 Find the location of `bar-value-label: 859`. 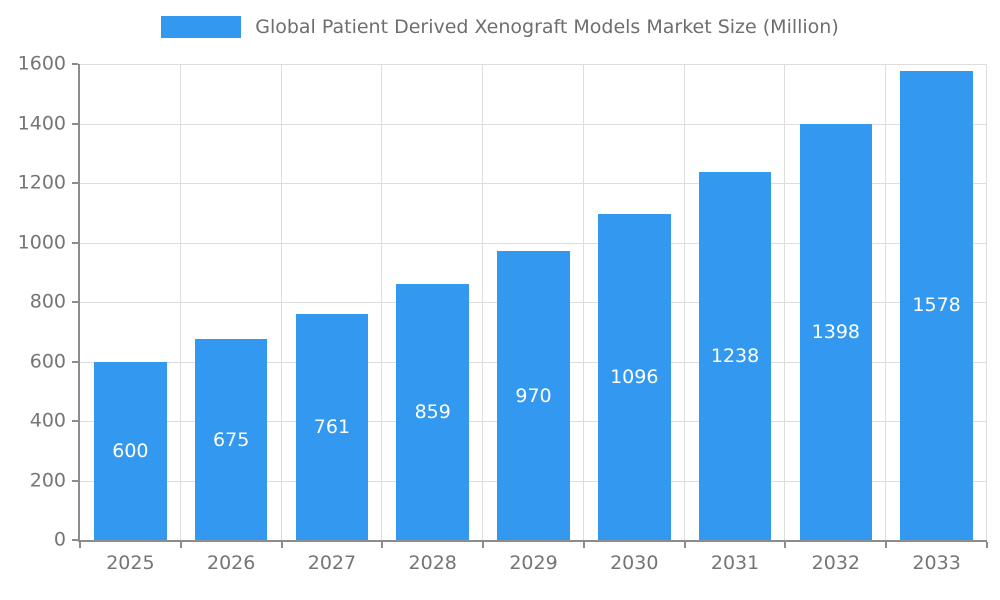

bar-value-label: 859 is located at coordinates (432, 412).